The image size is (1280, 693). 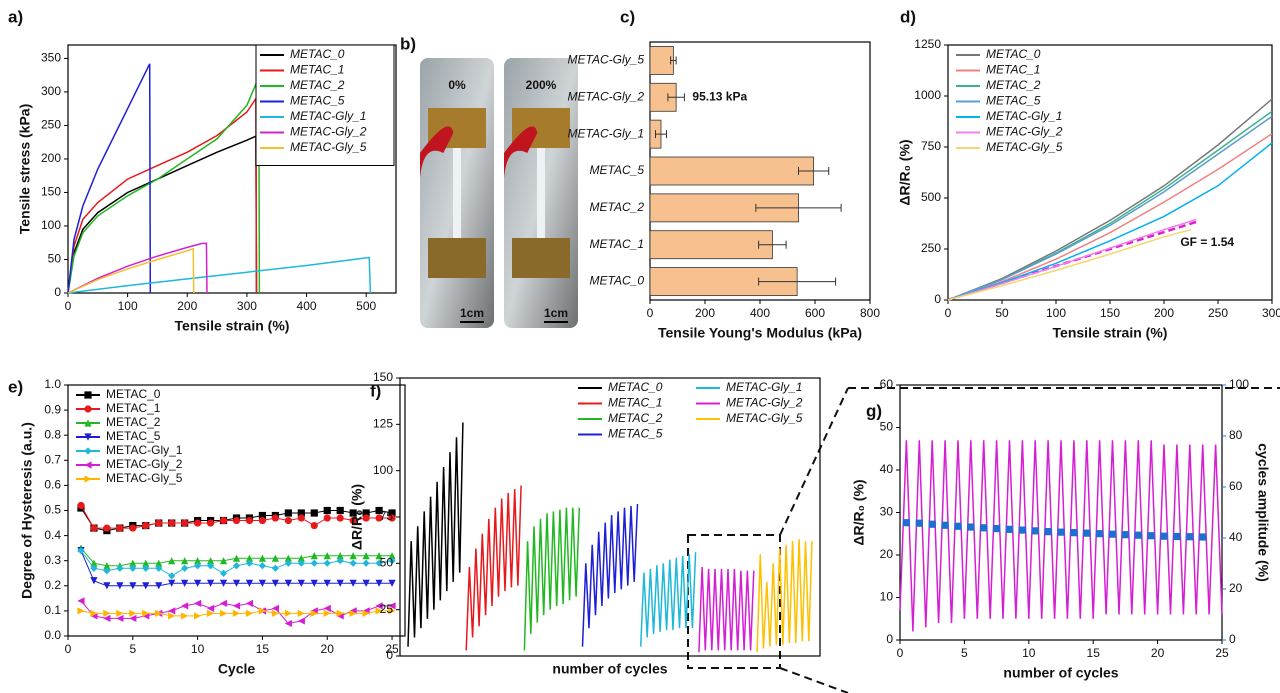 What do you see at coordinates (870, 313) in the screenshot?
I see `x-tick-label: 800` at bounding box center [870, 313].